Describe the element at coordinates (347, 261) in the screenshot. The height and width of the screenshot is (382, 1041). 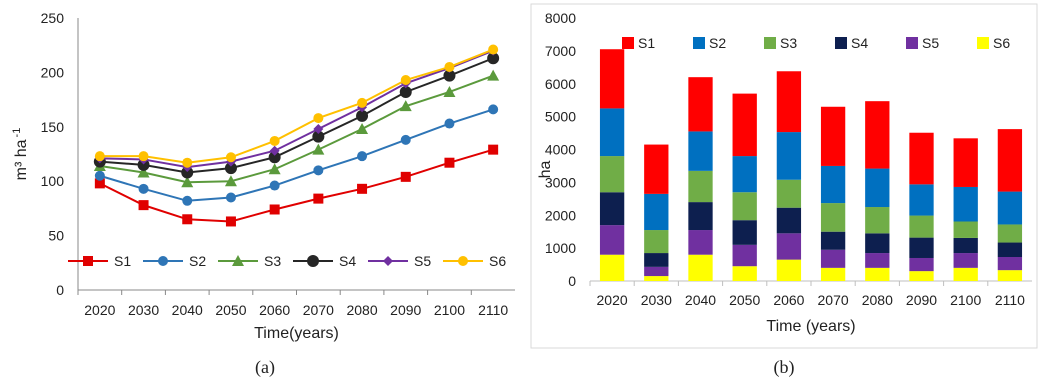
I see `legend-label-s4: S4` at that location.